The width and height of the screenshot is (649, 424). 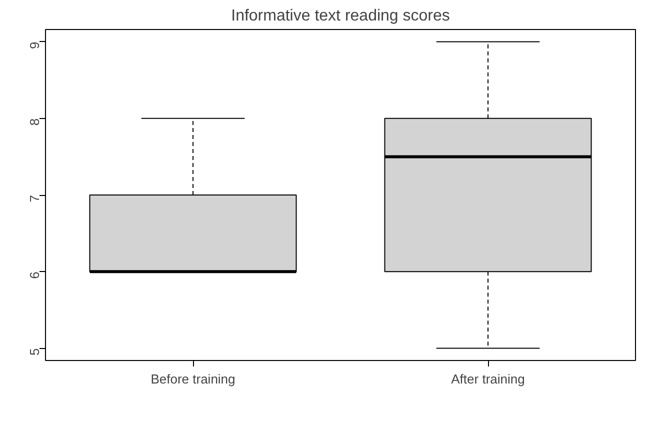 I want to click on chart-title: Informative text reading scores, so click(x=340, y=16).